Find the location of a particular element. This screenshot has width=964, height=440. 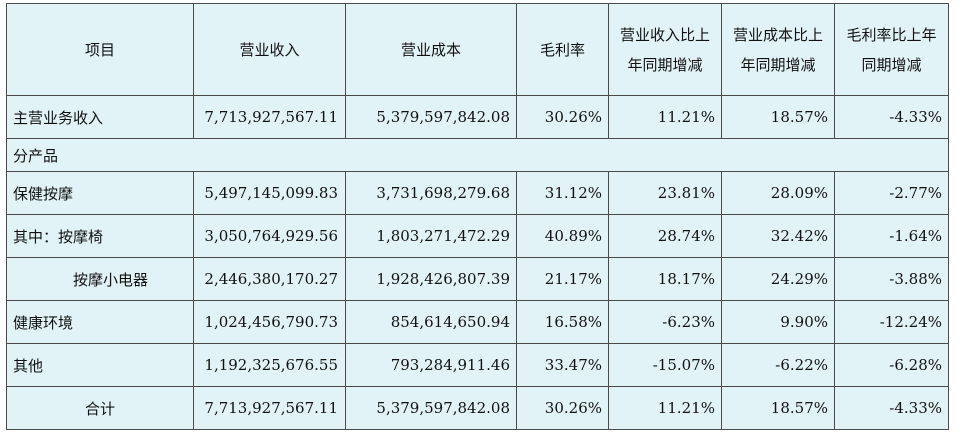

cell-cost: 793,284,911.46 is located at coordinates (431, 365).